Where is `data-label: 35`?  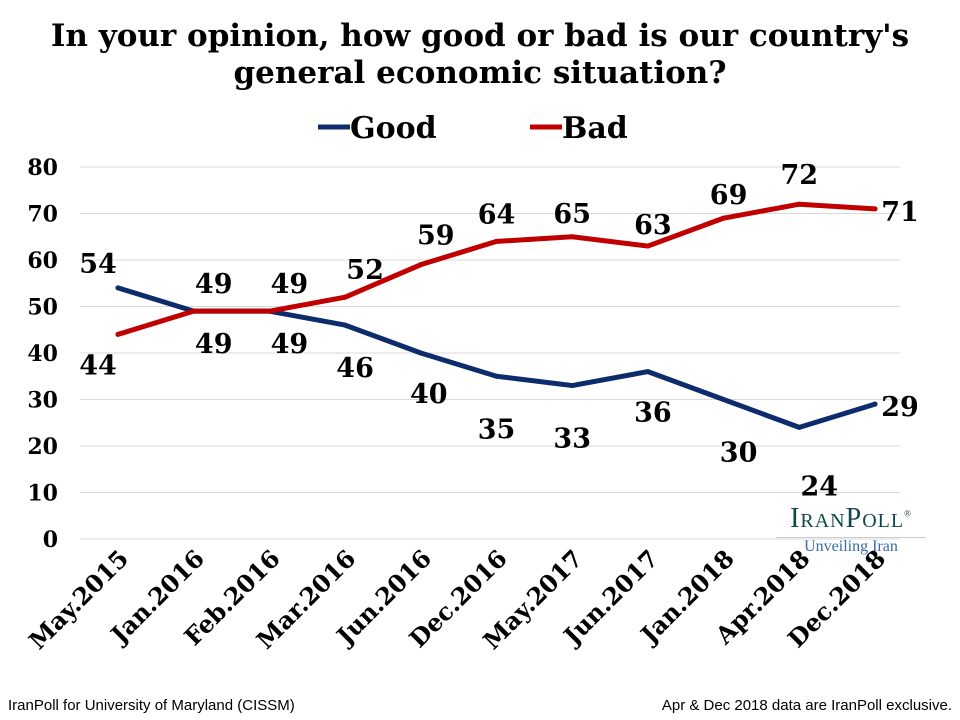 data-label: 35 is located at coordinates (497, 429).